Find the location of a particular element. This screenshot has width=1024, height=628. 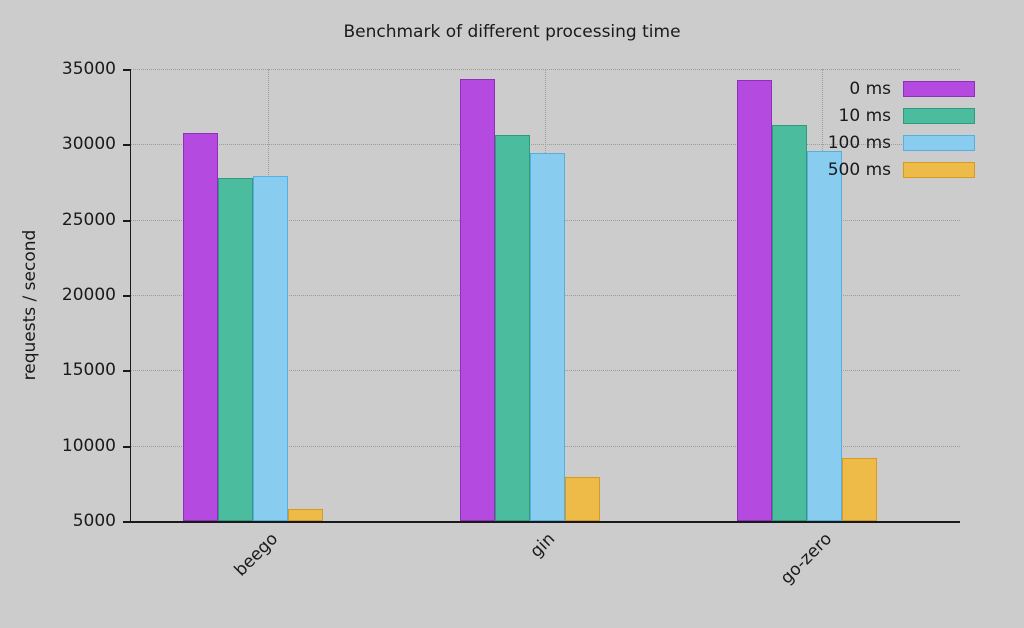

y-tick-label: 15000 is located at coordinates (88, 370).